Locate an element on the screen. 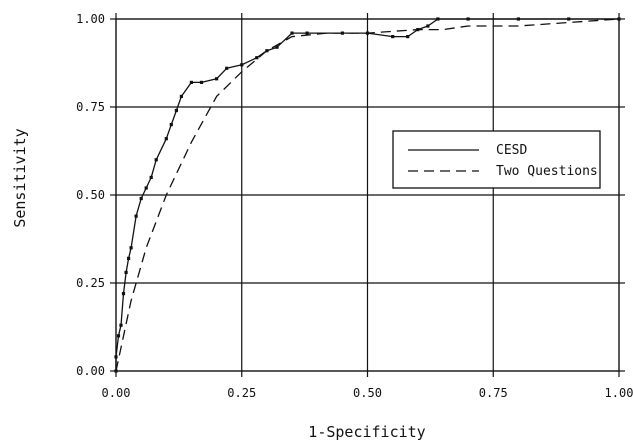  y-tick-label: 0.25 is located at coordinates (90, 283).